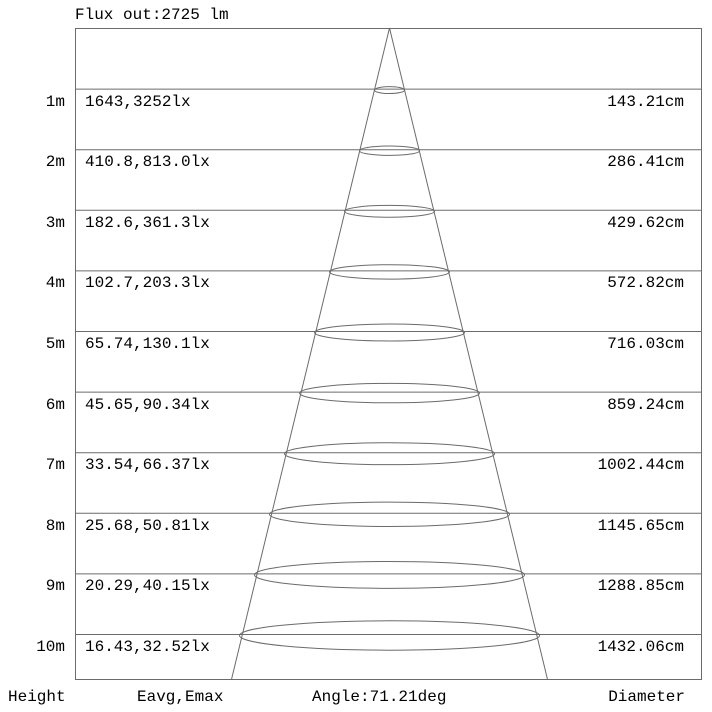  I want to click on eavg-emax-value: 45.65,90.34lx, so click(147, 404).